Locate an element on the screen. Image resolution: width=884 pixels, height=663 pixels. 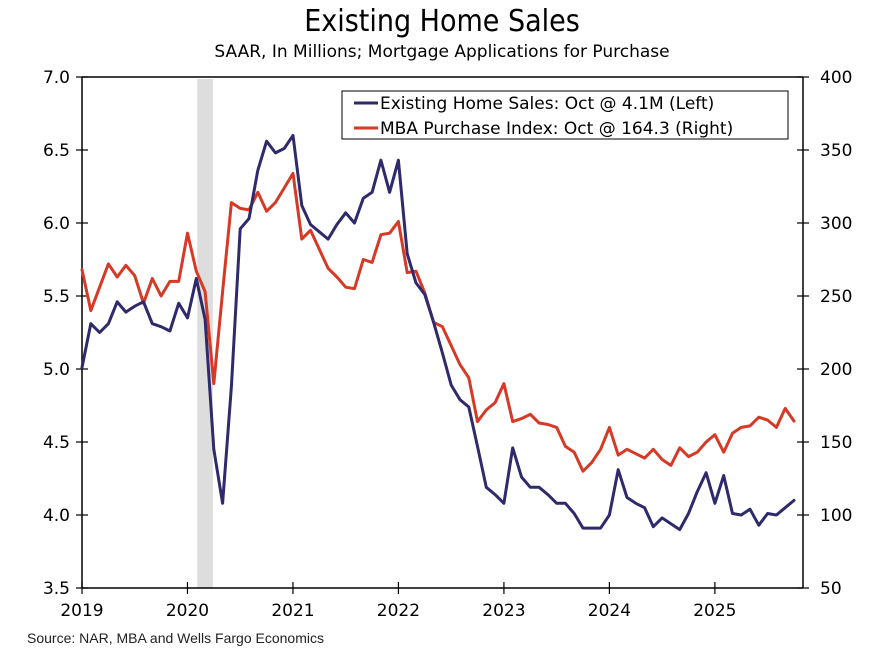
y-right-tick-label: 350 is located at coordinates (836, 151).